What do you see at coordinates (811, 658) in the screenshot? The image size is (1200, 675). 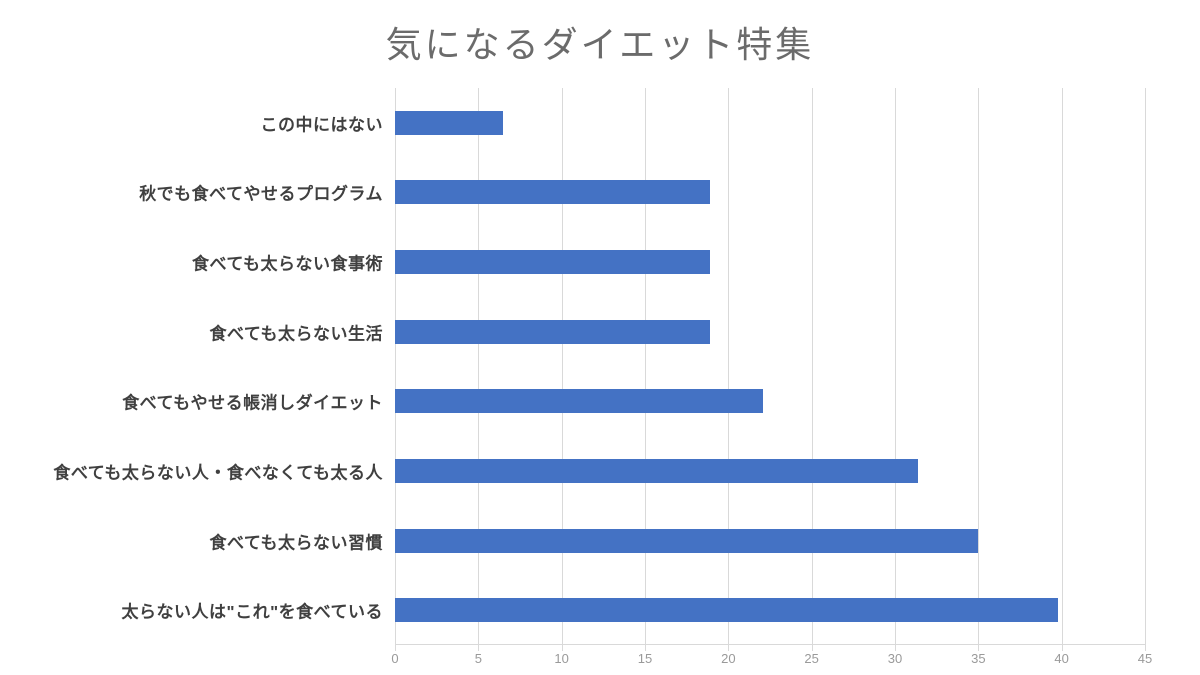 I see `x-tick-label: 25` at bounding box center [811, 658].